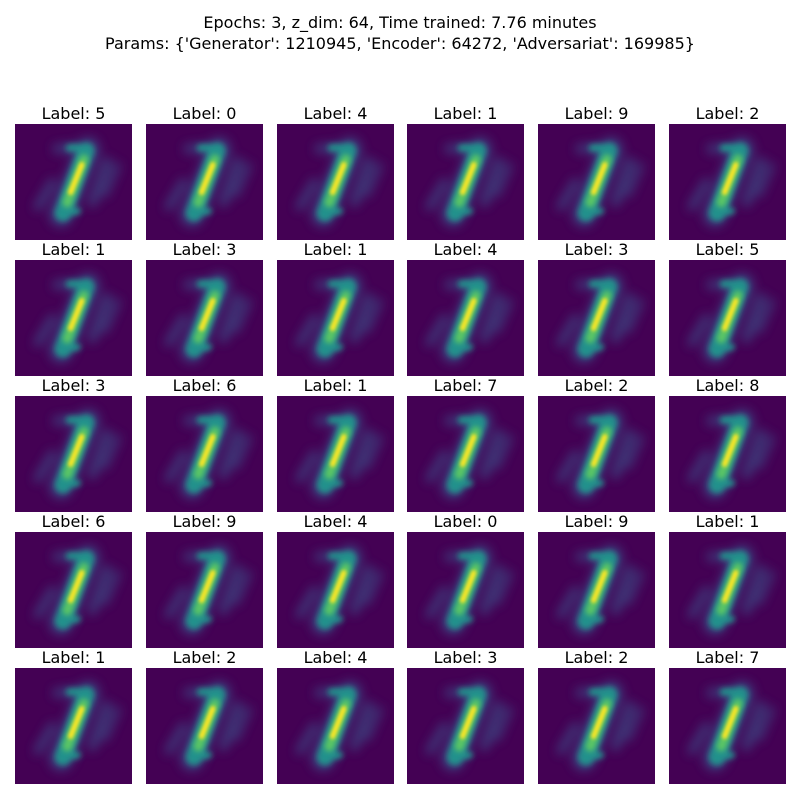 This screenshot has height=800, width=800. I want to click on digit-panel: Label: 8, so click(727, 444).